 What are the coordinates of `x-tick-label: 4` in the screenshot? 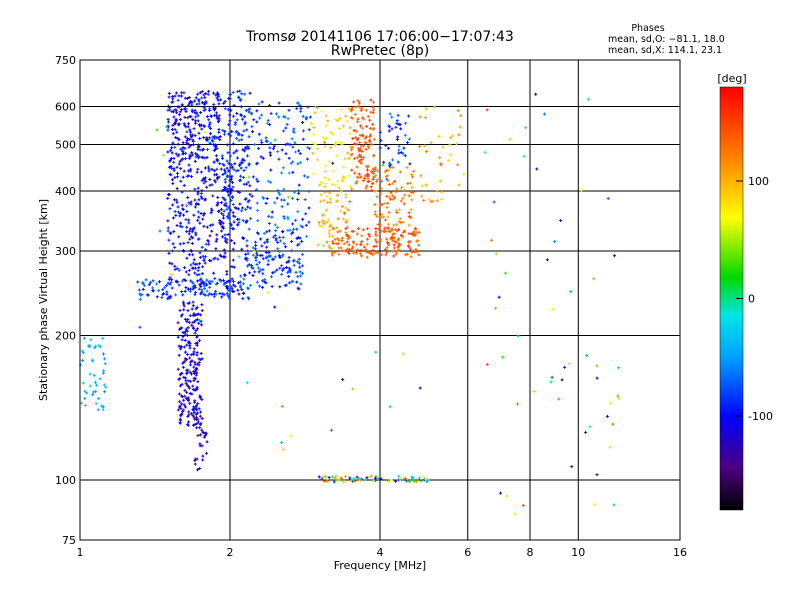 It's located at (380, 552).